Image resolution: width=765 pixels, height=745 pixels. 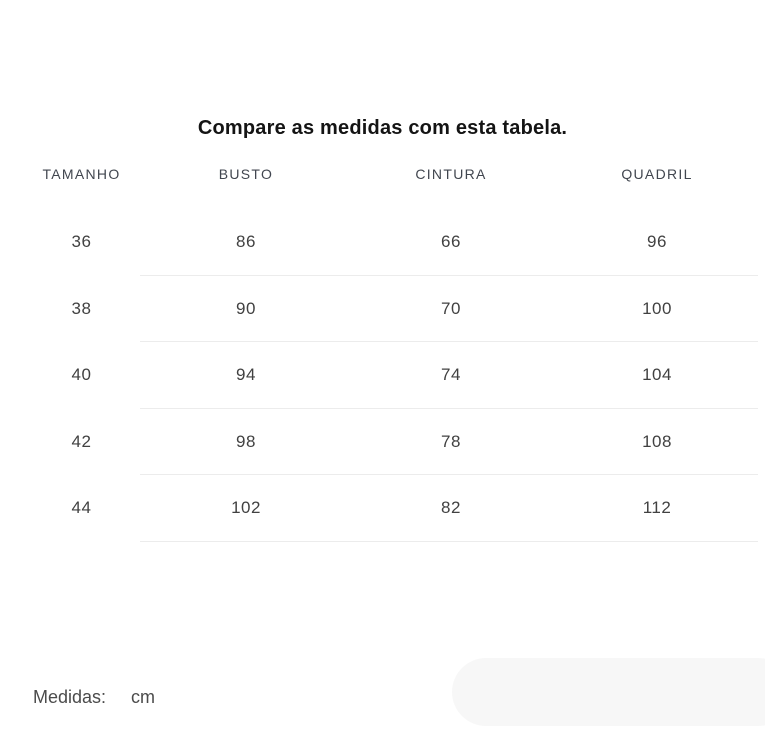 I want to click on measurements-footer: Medidas: cm, so click(x=94, y=697).